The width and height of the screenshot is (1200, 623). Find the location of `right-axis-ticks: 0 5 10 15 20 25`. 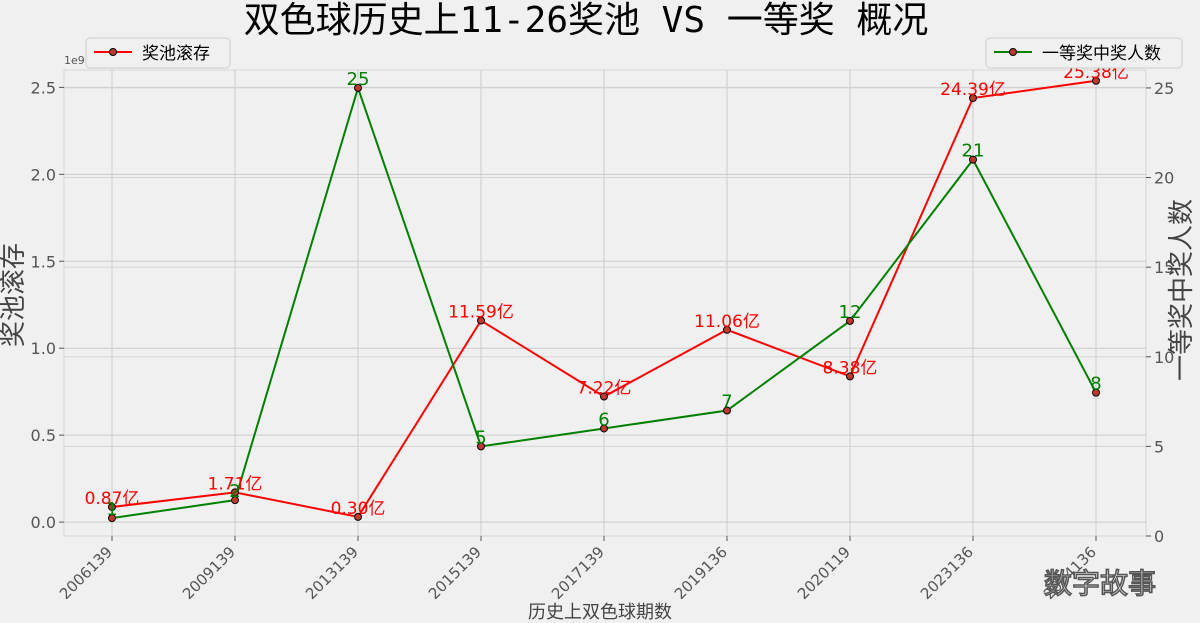

right-axis-ticks: 0 5 10 15 20 25 is located at coordinates (1160, 312).